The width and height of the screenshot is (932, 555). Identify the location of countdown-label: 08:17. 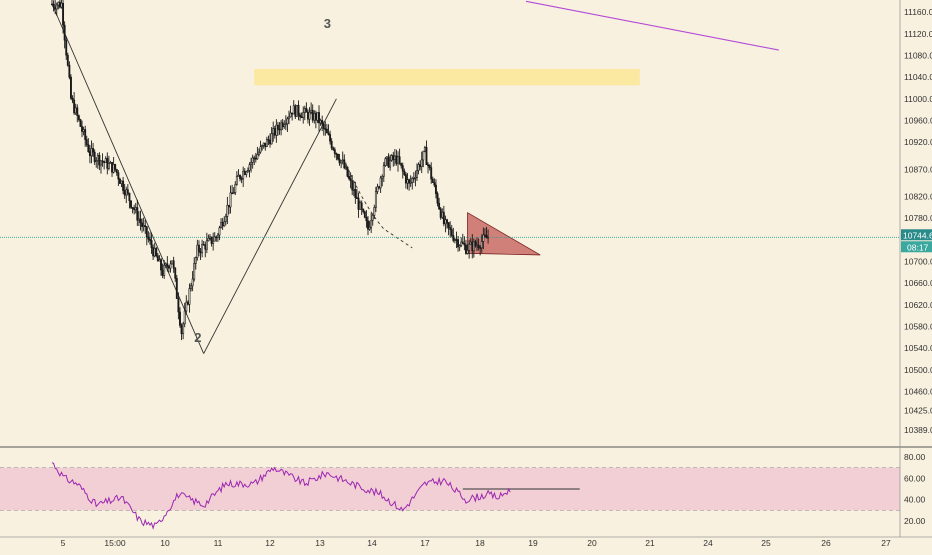
(918, 247).